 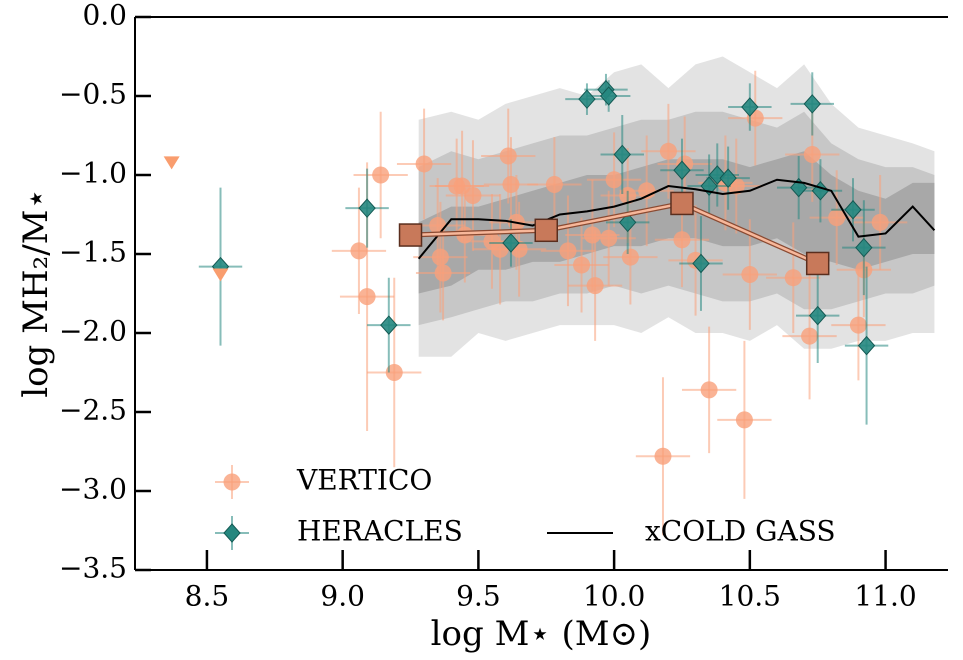 I want to click on legend-label: xCOLD GASS, so click(x=740, y=531).